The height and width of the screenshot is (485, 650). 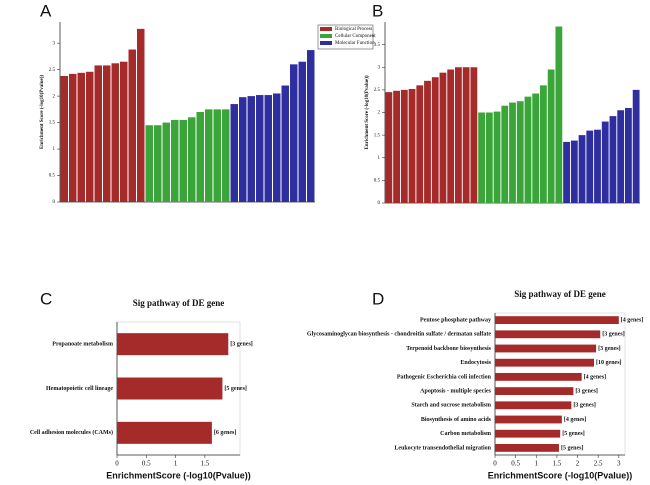 I want to click on legend-label: Molecular Function, so click(x=355, y=43).